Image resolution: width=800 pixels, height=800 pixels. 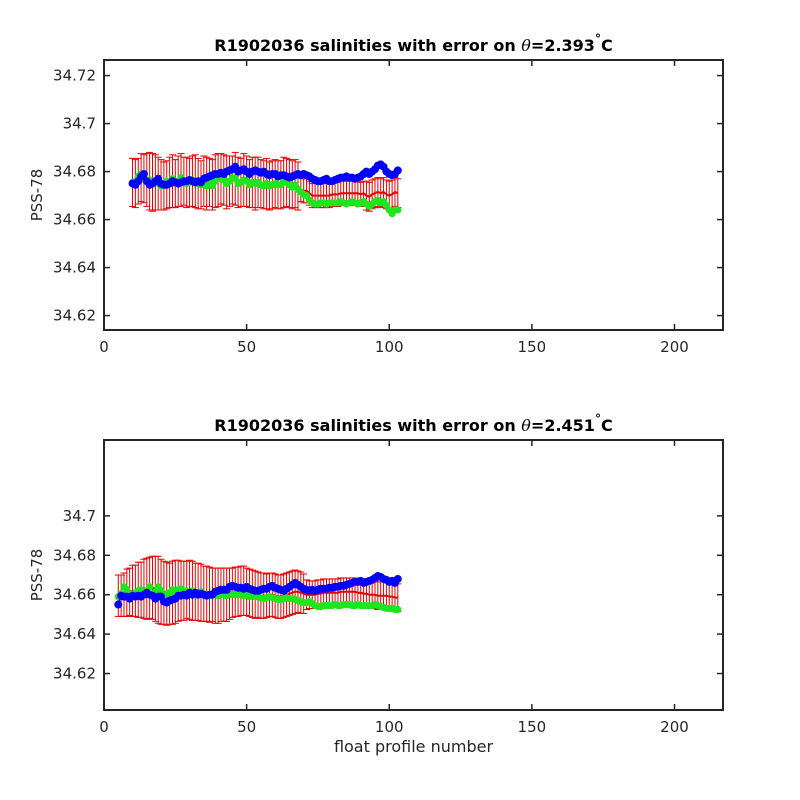 I want to click on chart-title-value: =2.451, so click(x=563, y=425).